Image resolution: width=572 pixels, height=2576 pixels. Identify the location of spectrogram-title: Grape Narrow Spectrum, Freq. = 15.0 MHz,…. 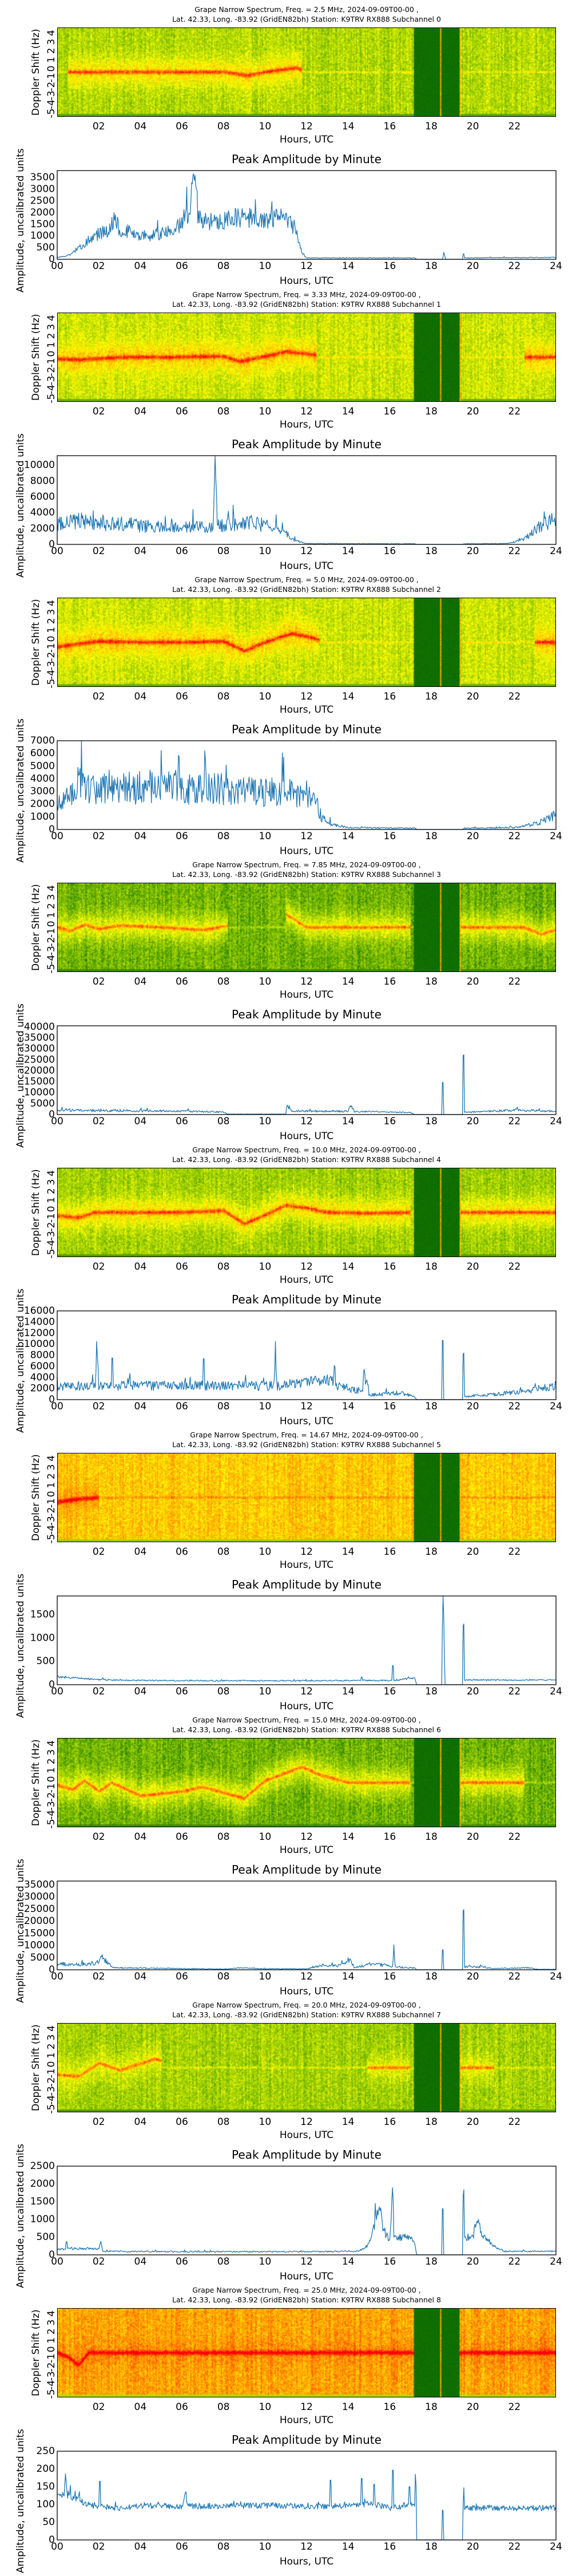
(306, 1720).